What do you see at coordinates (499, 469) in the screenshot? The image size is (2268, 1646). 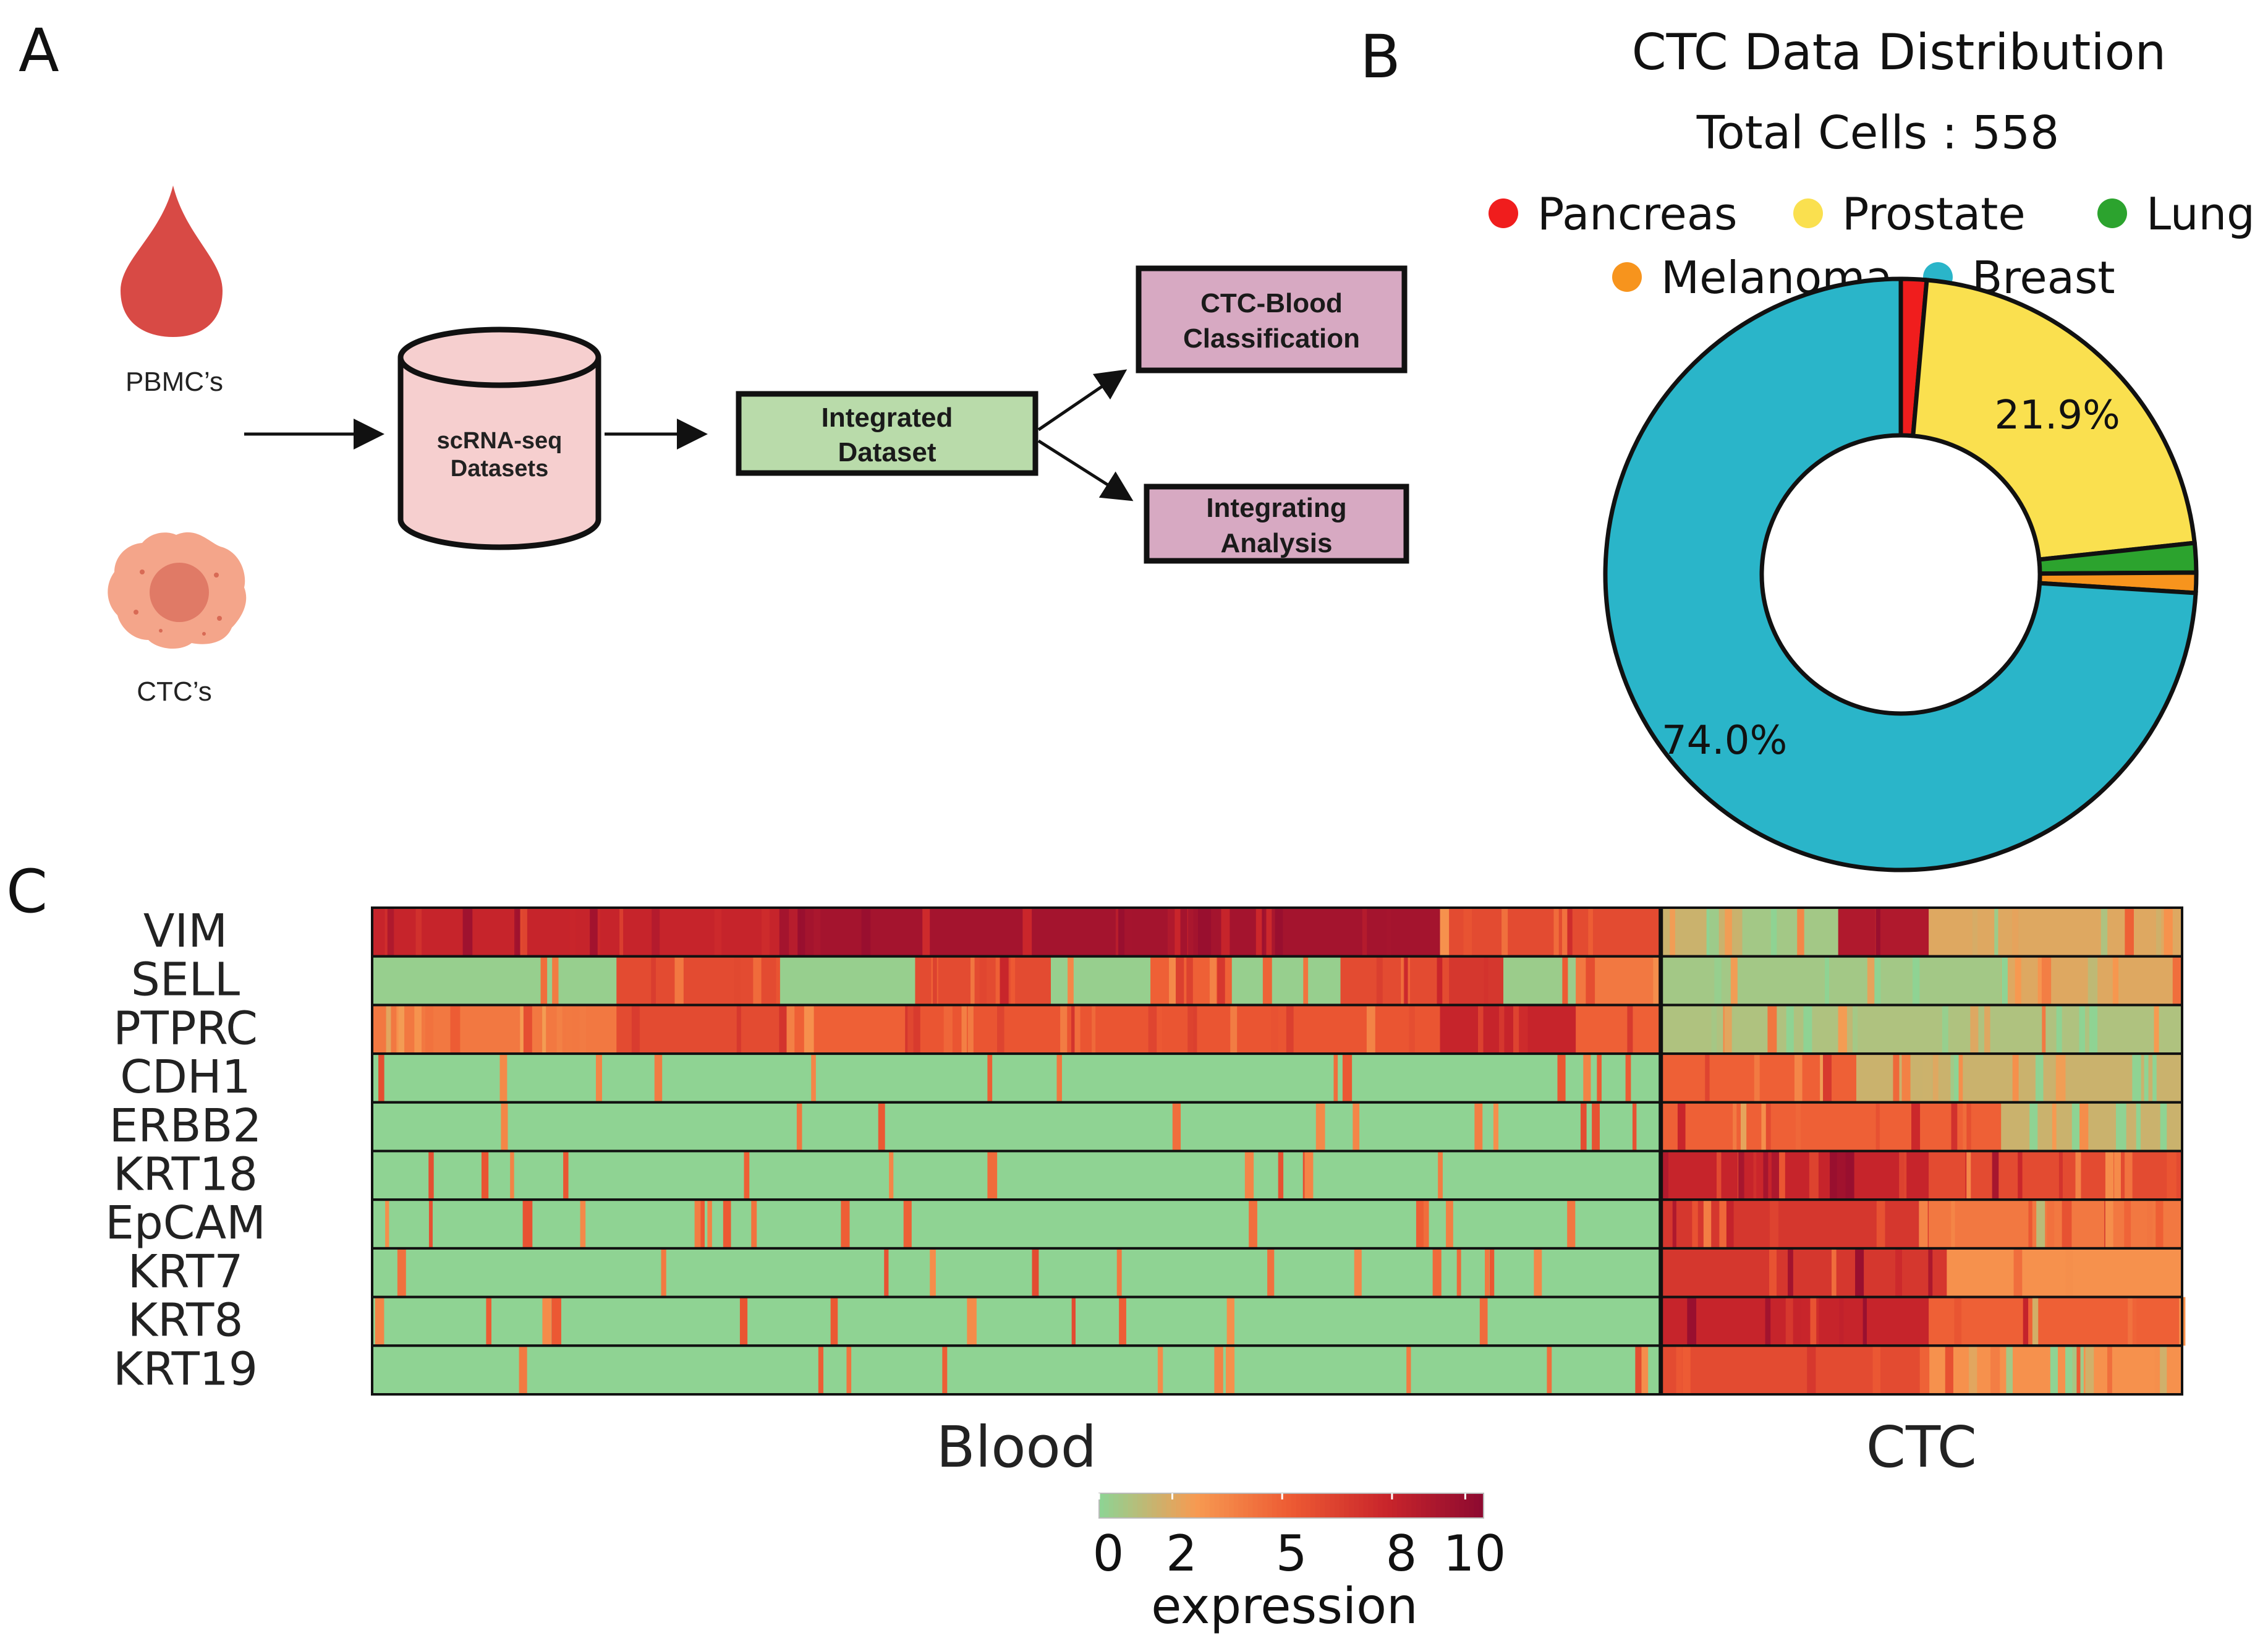 I see `datasets-line2: Datasets` at bounding box center [499, 469].